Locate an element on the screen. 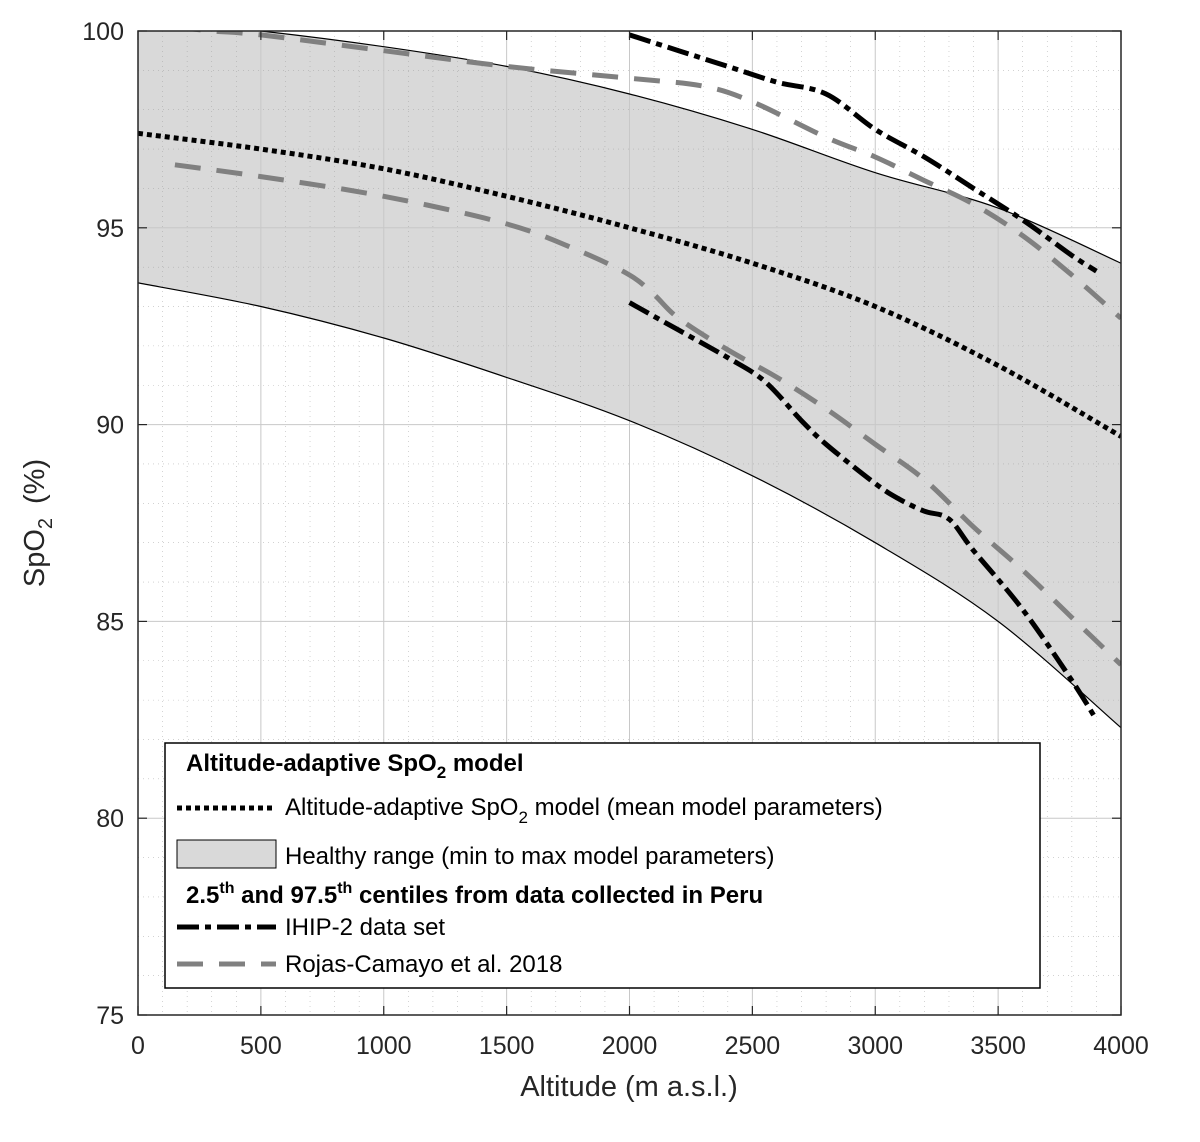 Image resolution: width=1200 pixels, height=1142 pixels. legend-header-centiles-sup1: th is located at coordinates (226, 888).